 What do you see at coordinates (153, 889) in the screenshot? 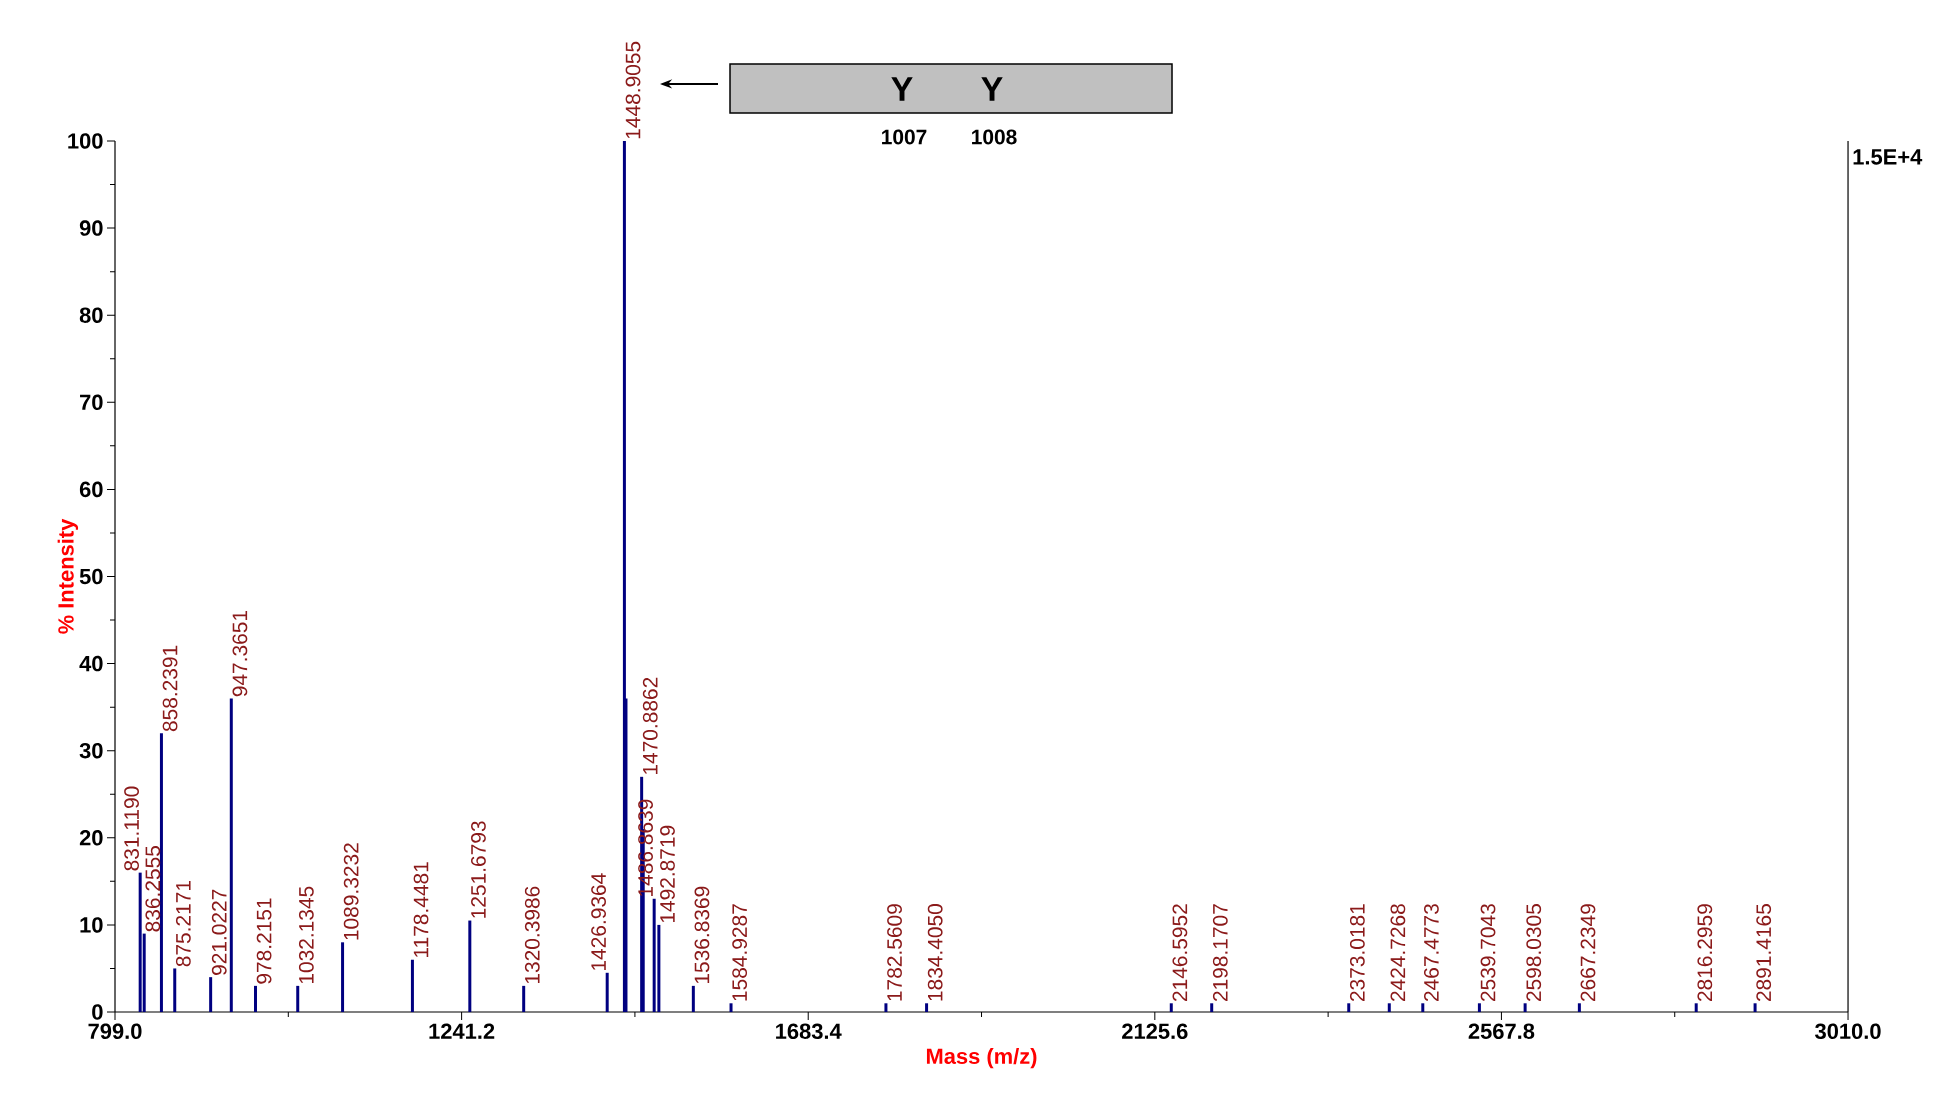
I see `annotation: 836.2555` at bounding box center [153, 889].